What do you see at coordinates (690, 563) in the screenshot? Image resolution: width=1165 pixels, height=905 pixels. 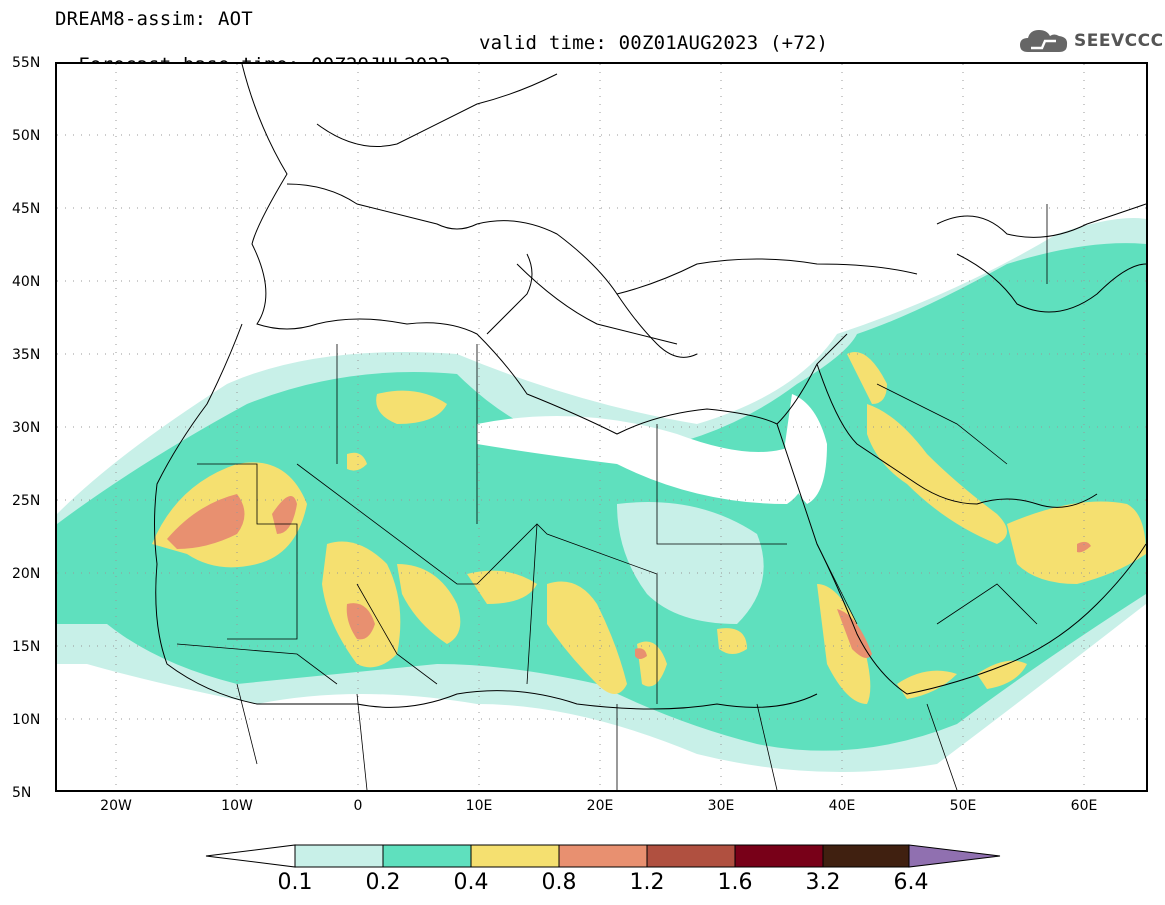 I see `aot-gap-center` at bounding box center [690, 563].